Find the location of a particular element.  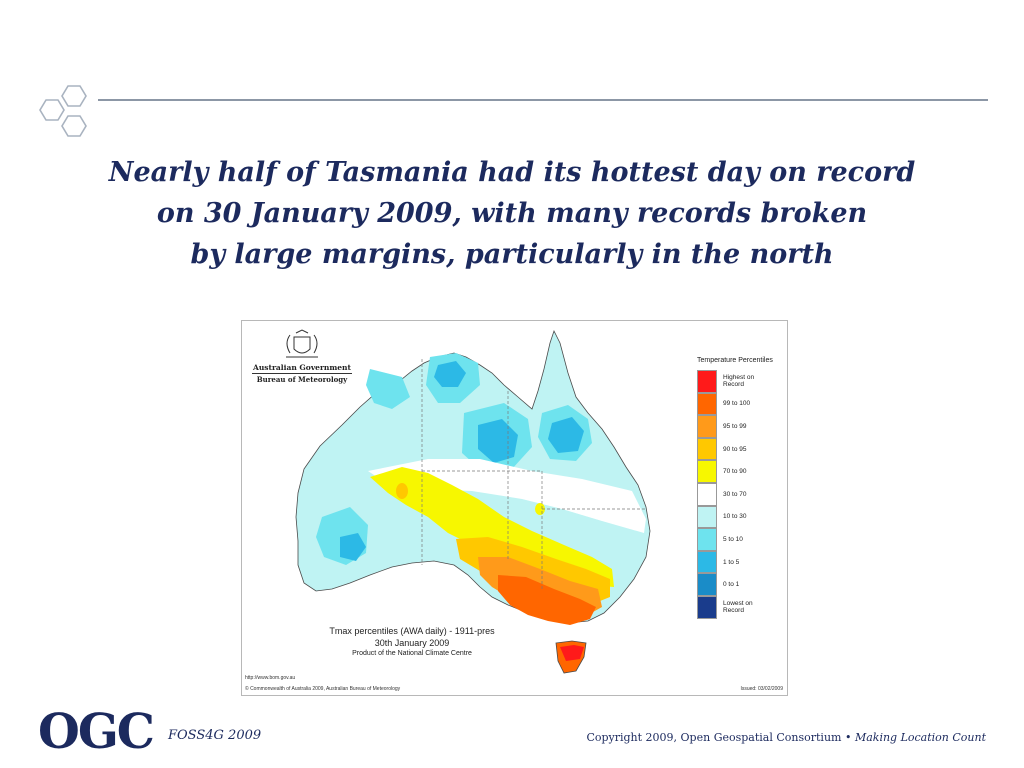

legend-label: 10 to 30 is located at coordinates (735, 517).